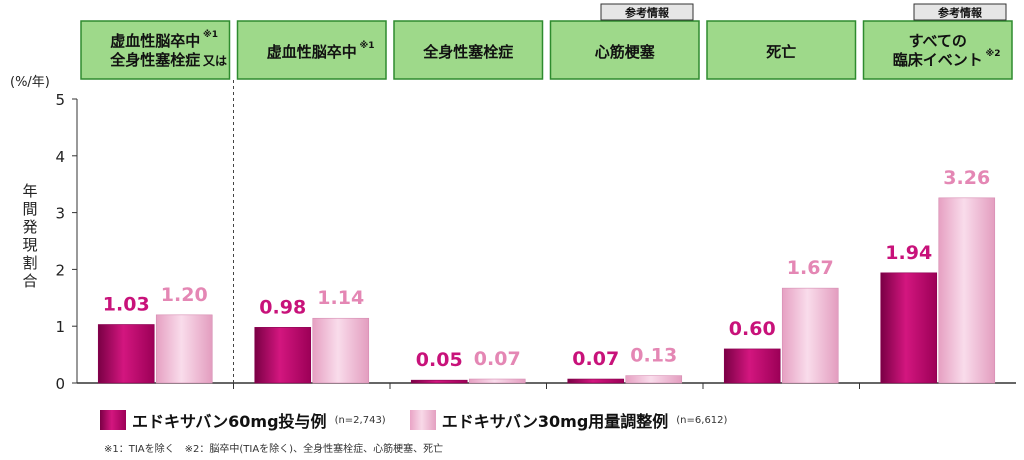 The height and width of the screenshot is (460, 1024). I want to click on y-tick-label: 2, so click(60, 270).